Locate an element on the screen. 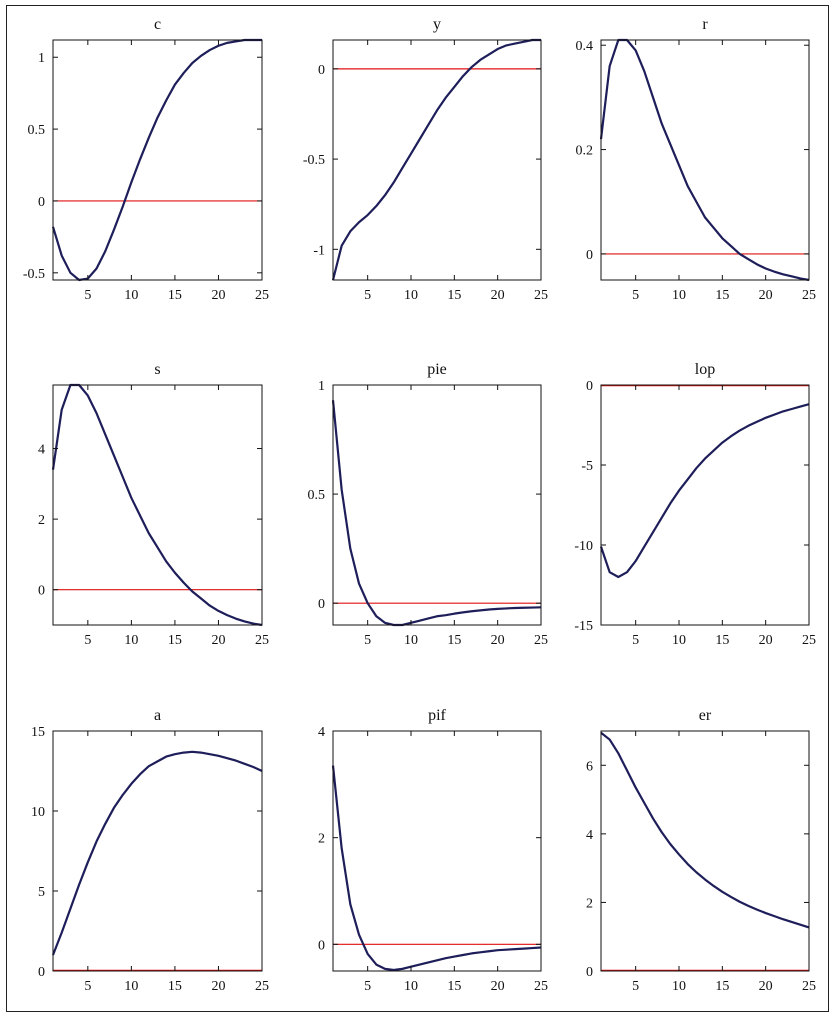  y-tick-label: 0.2 is located at coordinates (585, 151).